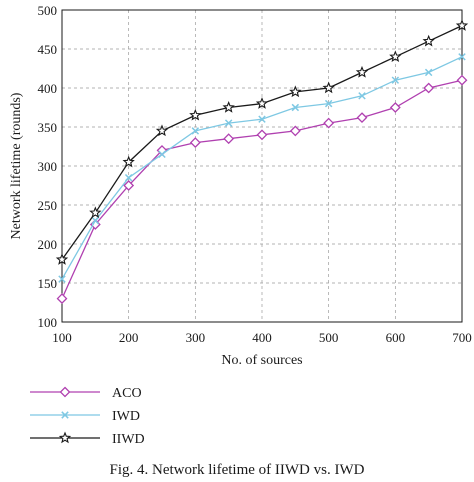 The width and height of the screenshot is (474, 482). I want to click on y-tick-label: 500, so click(48, 10).